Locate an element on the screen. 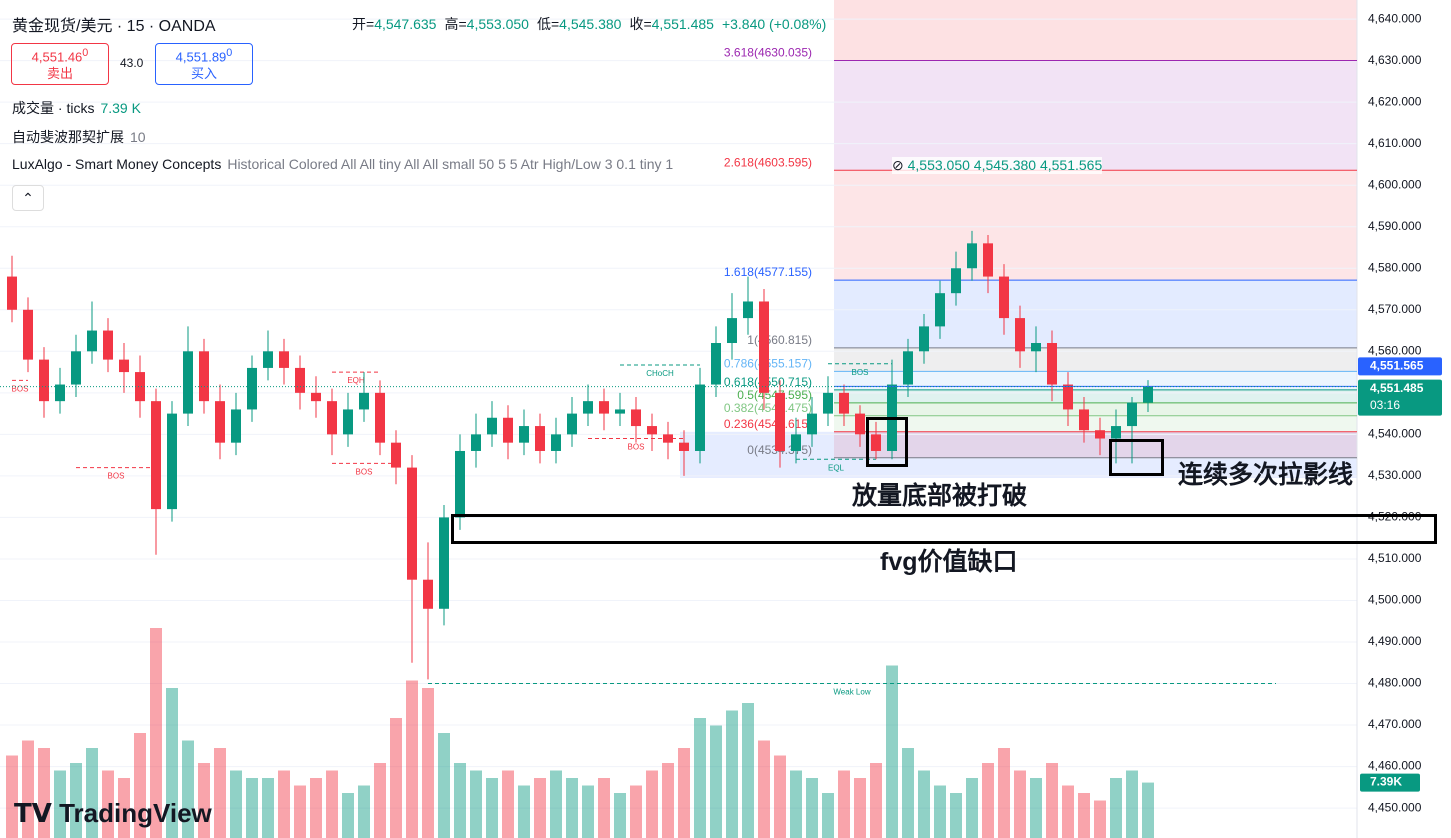 This screenshot has height=838, width=1451. y-tick-label: 4,490.000 is located at coordinates (1395, 641).